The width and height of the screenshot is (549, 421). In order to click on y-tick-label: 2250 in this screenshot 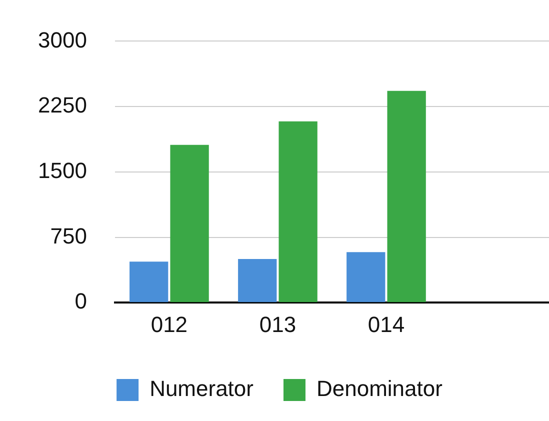, I will do `click(62, 105)`.